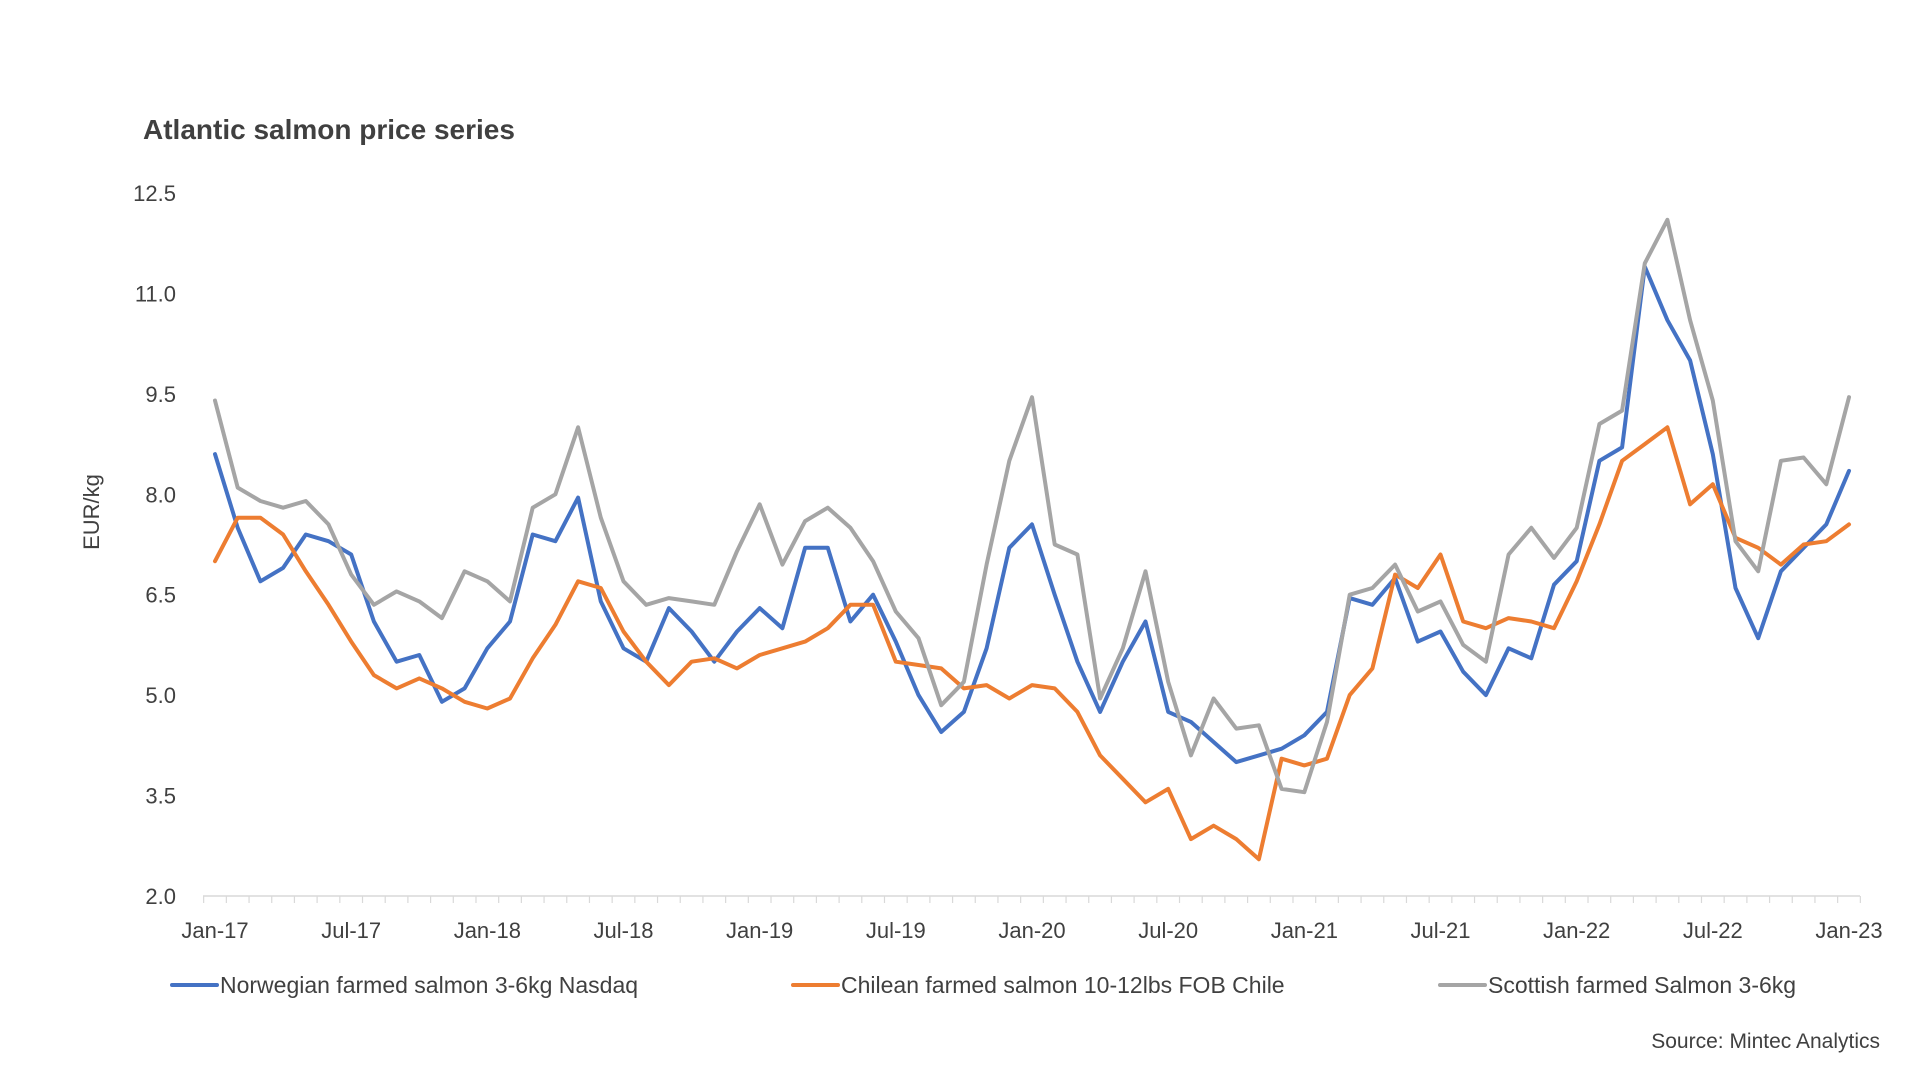  Describe the element at coordinates (1765, 1041) in the screenshot. I see `source-note: Source: Mintec Analytics` at that location.